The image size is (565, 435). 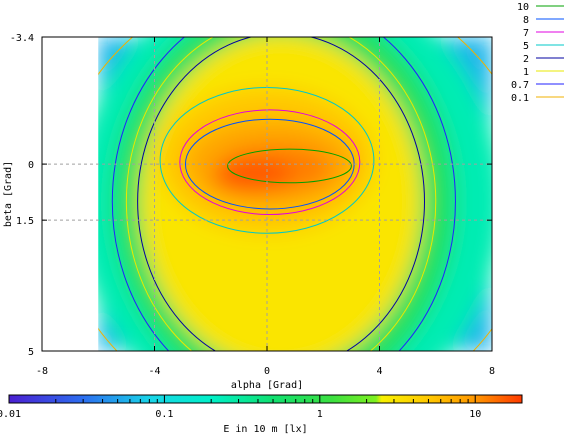 I want to click on x-tick-label: -4, so click(x=154, y=371).